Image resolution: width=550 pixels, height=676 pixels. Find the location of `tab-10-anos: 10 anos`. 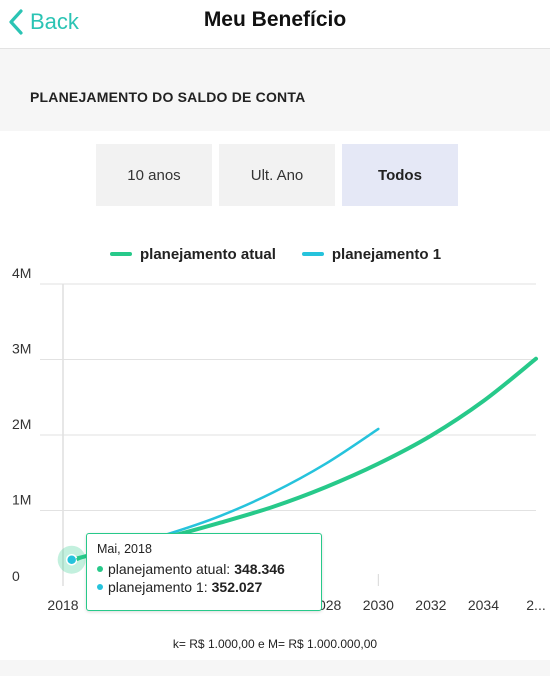

tab-10-anos: 10 anos is located at coordinates (154, 175).